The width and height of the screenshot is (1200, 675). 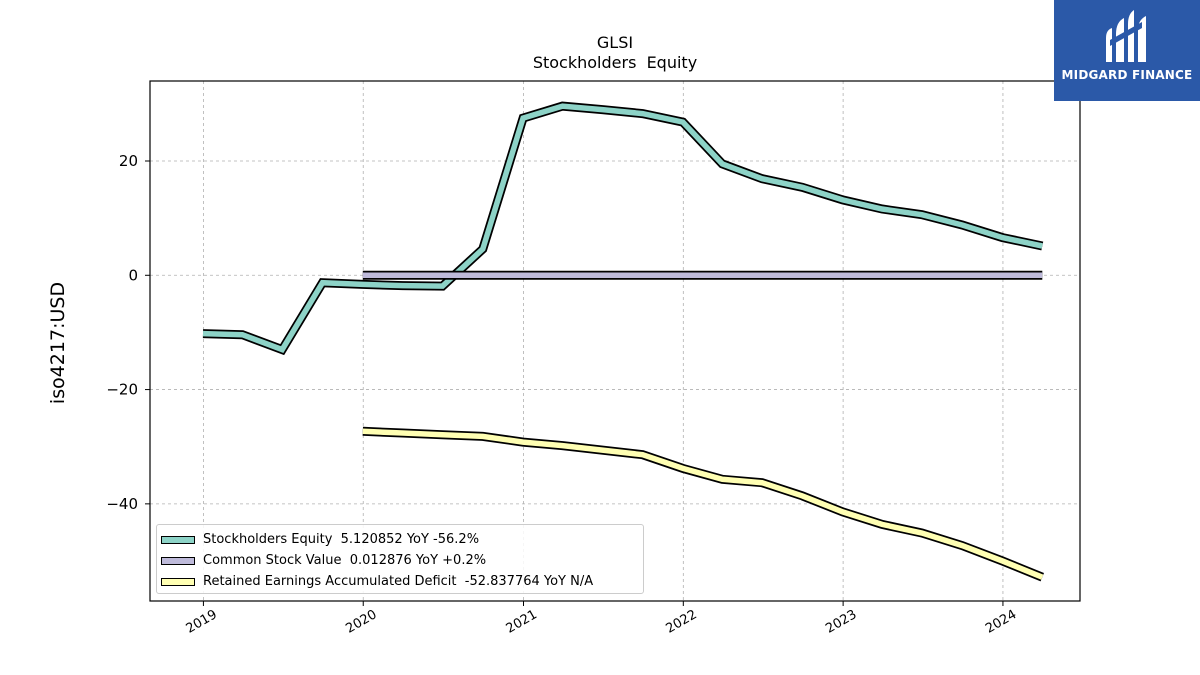 I want to click on legend-swatch-common-stock-value, so click(x=178, y=560).